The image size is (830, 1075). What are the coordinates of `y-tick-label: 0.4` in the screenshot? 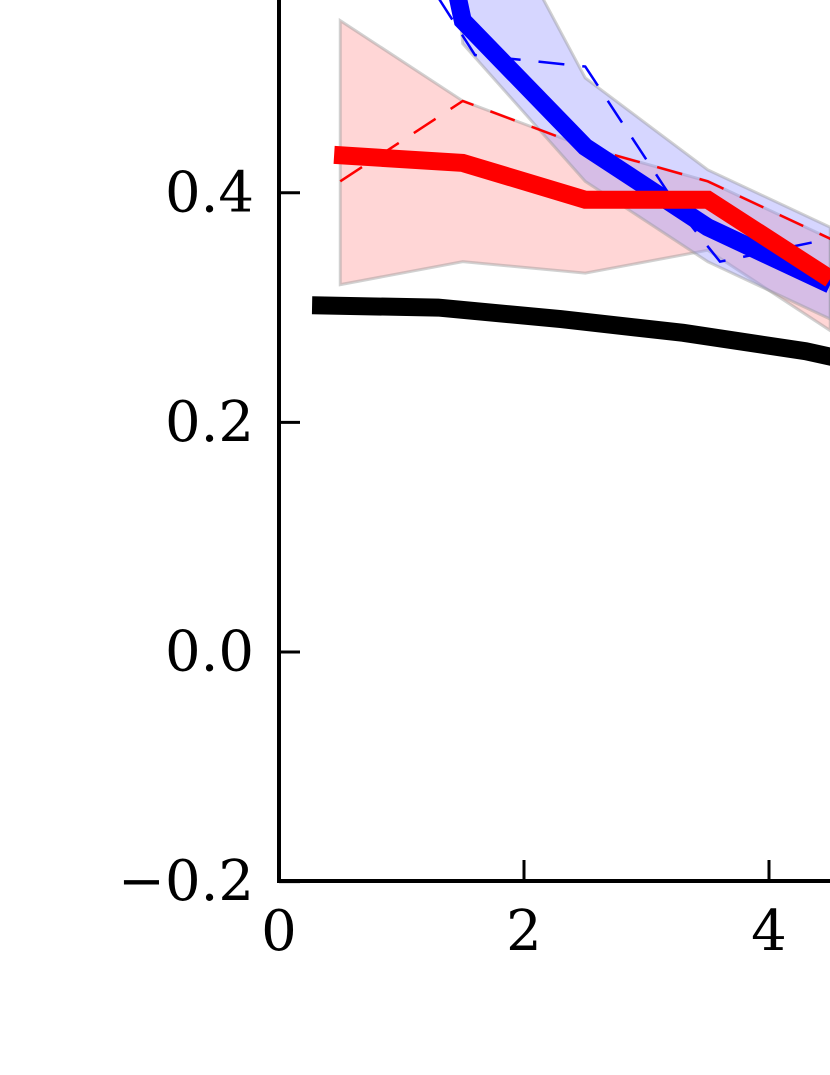 It's located at (209, 192).